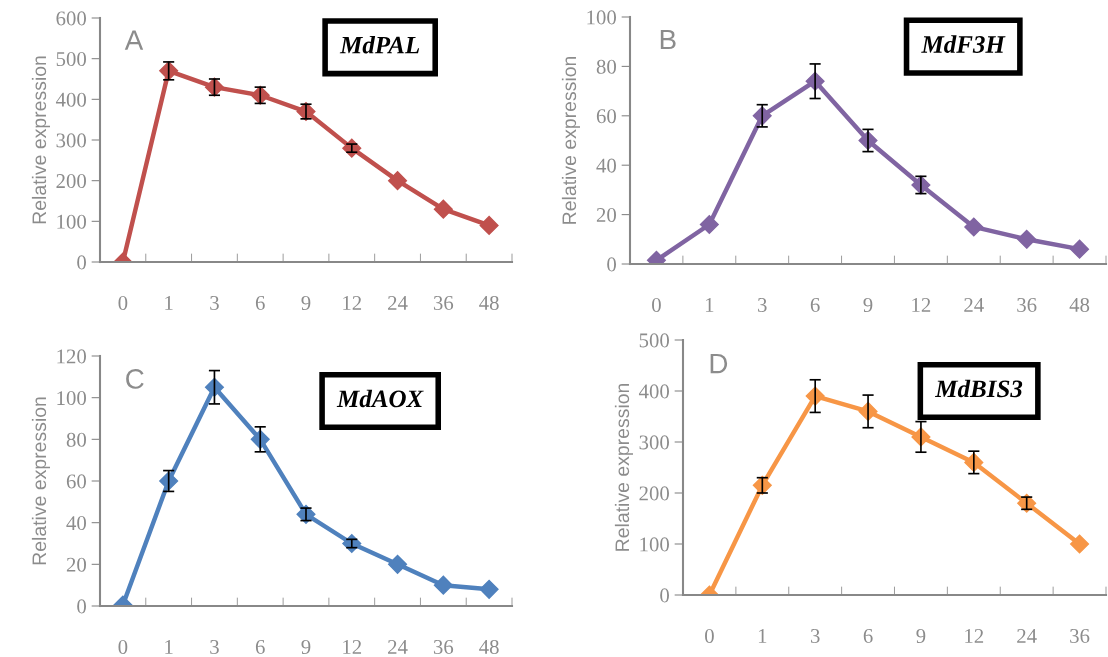  What do you see at coordinates (668, 40) in the screenshot?
I see `annotation: B` at bounding box center [668, 40].